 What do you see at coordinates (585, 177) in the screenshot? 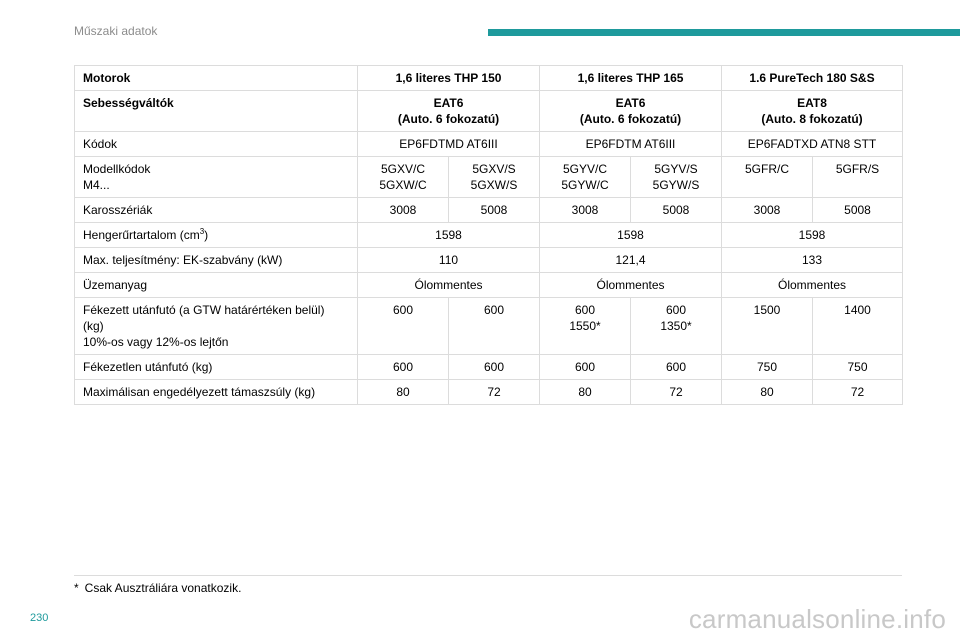
I see `table-cell: 5GYV/C 5GYW/C` at bounding box center [585, 177].